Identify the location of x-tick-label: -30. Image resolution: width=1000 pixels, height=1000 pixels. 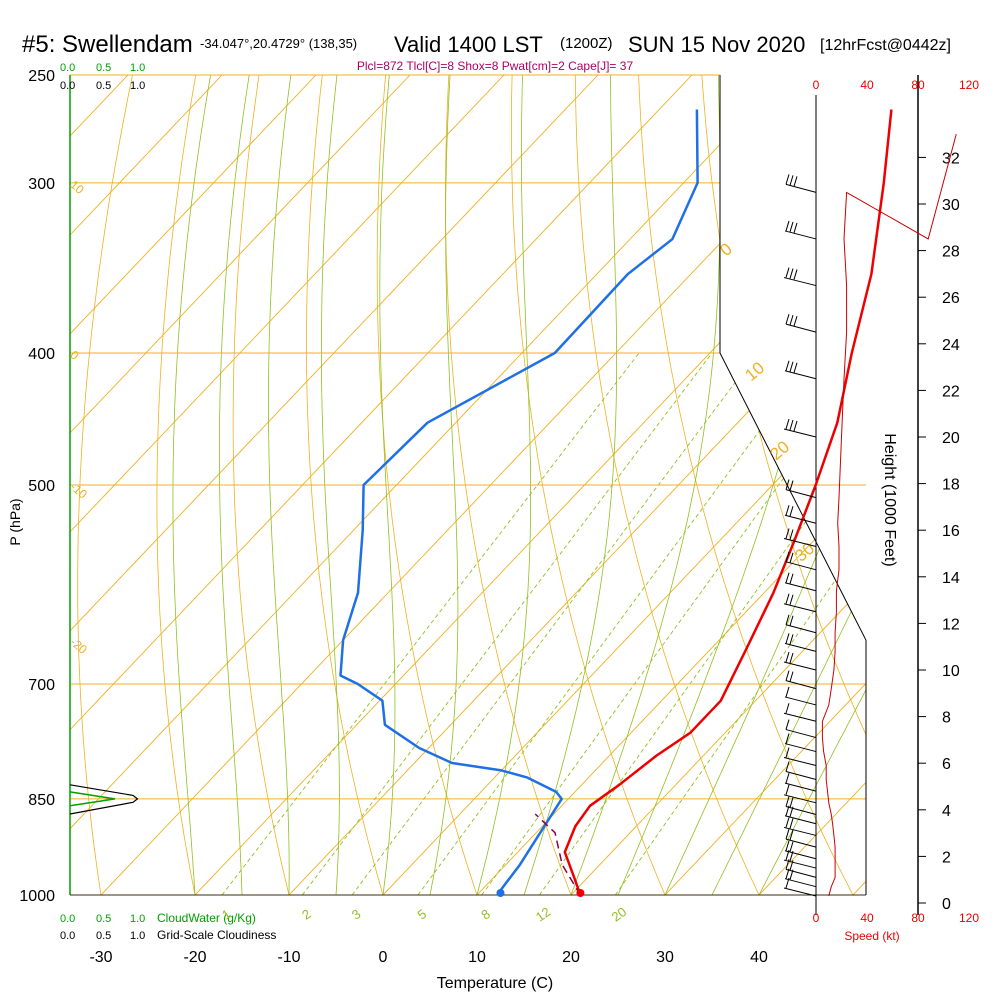
(100, 957).